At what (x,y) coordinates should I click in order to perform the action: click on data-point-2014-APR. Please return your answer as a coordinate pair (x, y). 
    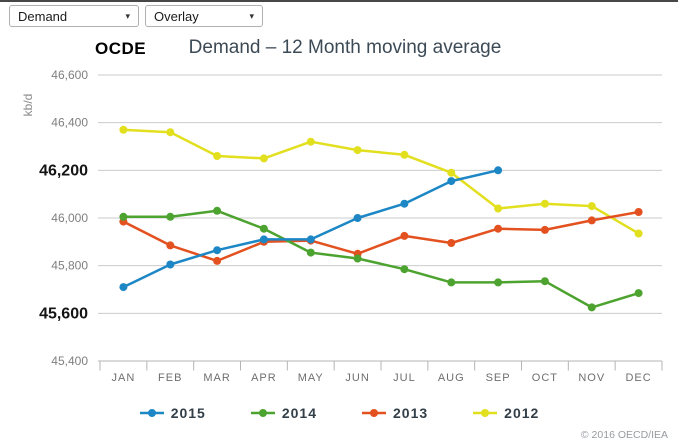
    Looking at the image, I should click on (263, 228).